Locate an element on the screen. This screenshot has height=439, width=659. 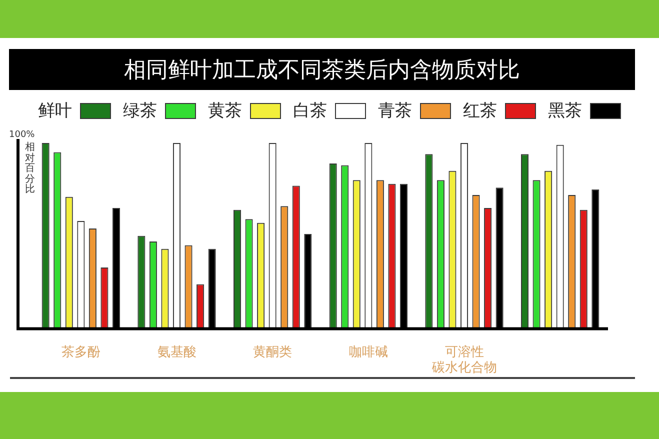
legend-label: 红茶 is located at coordinates (480, 110).